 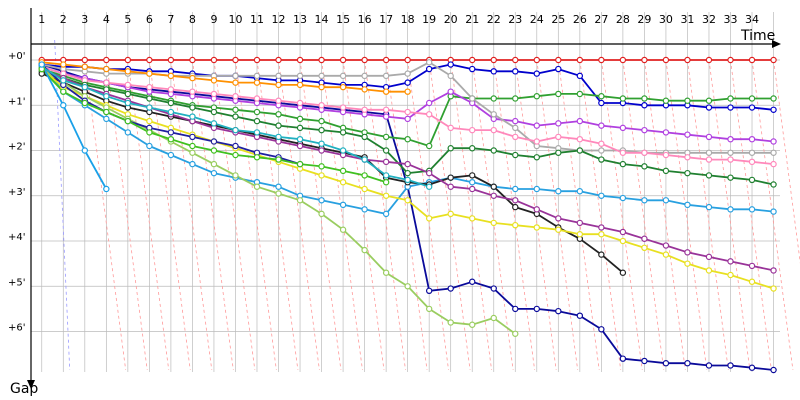 What do you see at coordinates (666, 19) in the screenshot?
I see `x-tick-label: 30` at bounding box center [666, 19].